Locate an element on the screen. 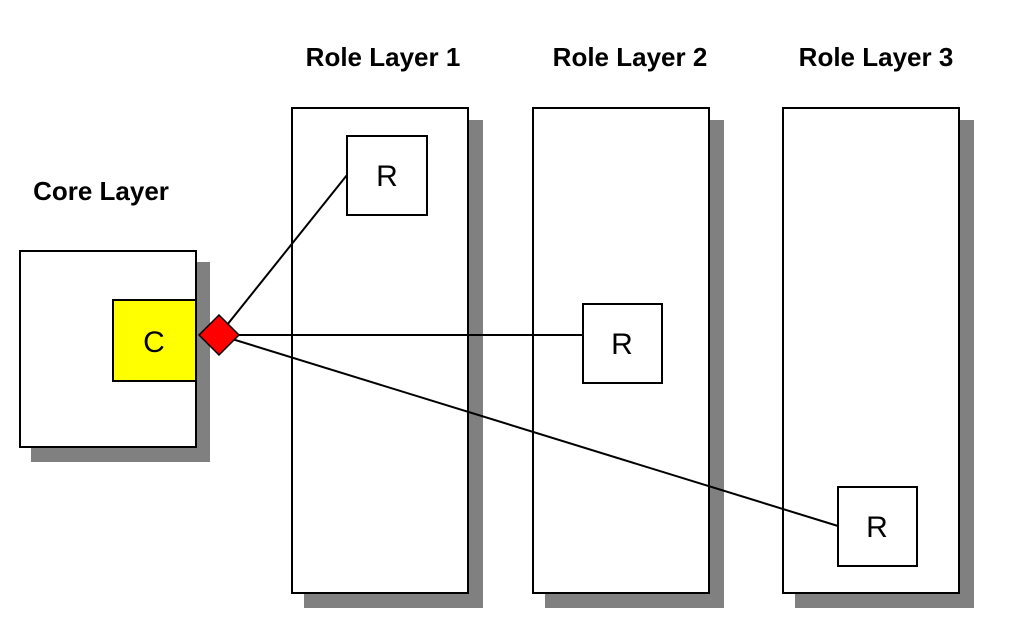 This screenshot has height=621, width=1010. role-1-label: R is located at coordinates (387, 176).